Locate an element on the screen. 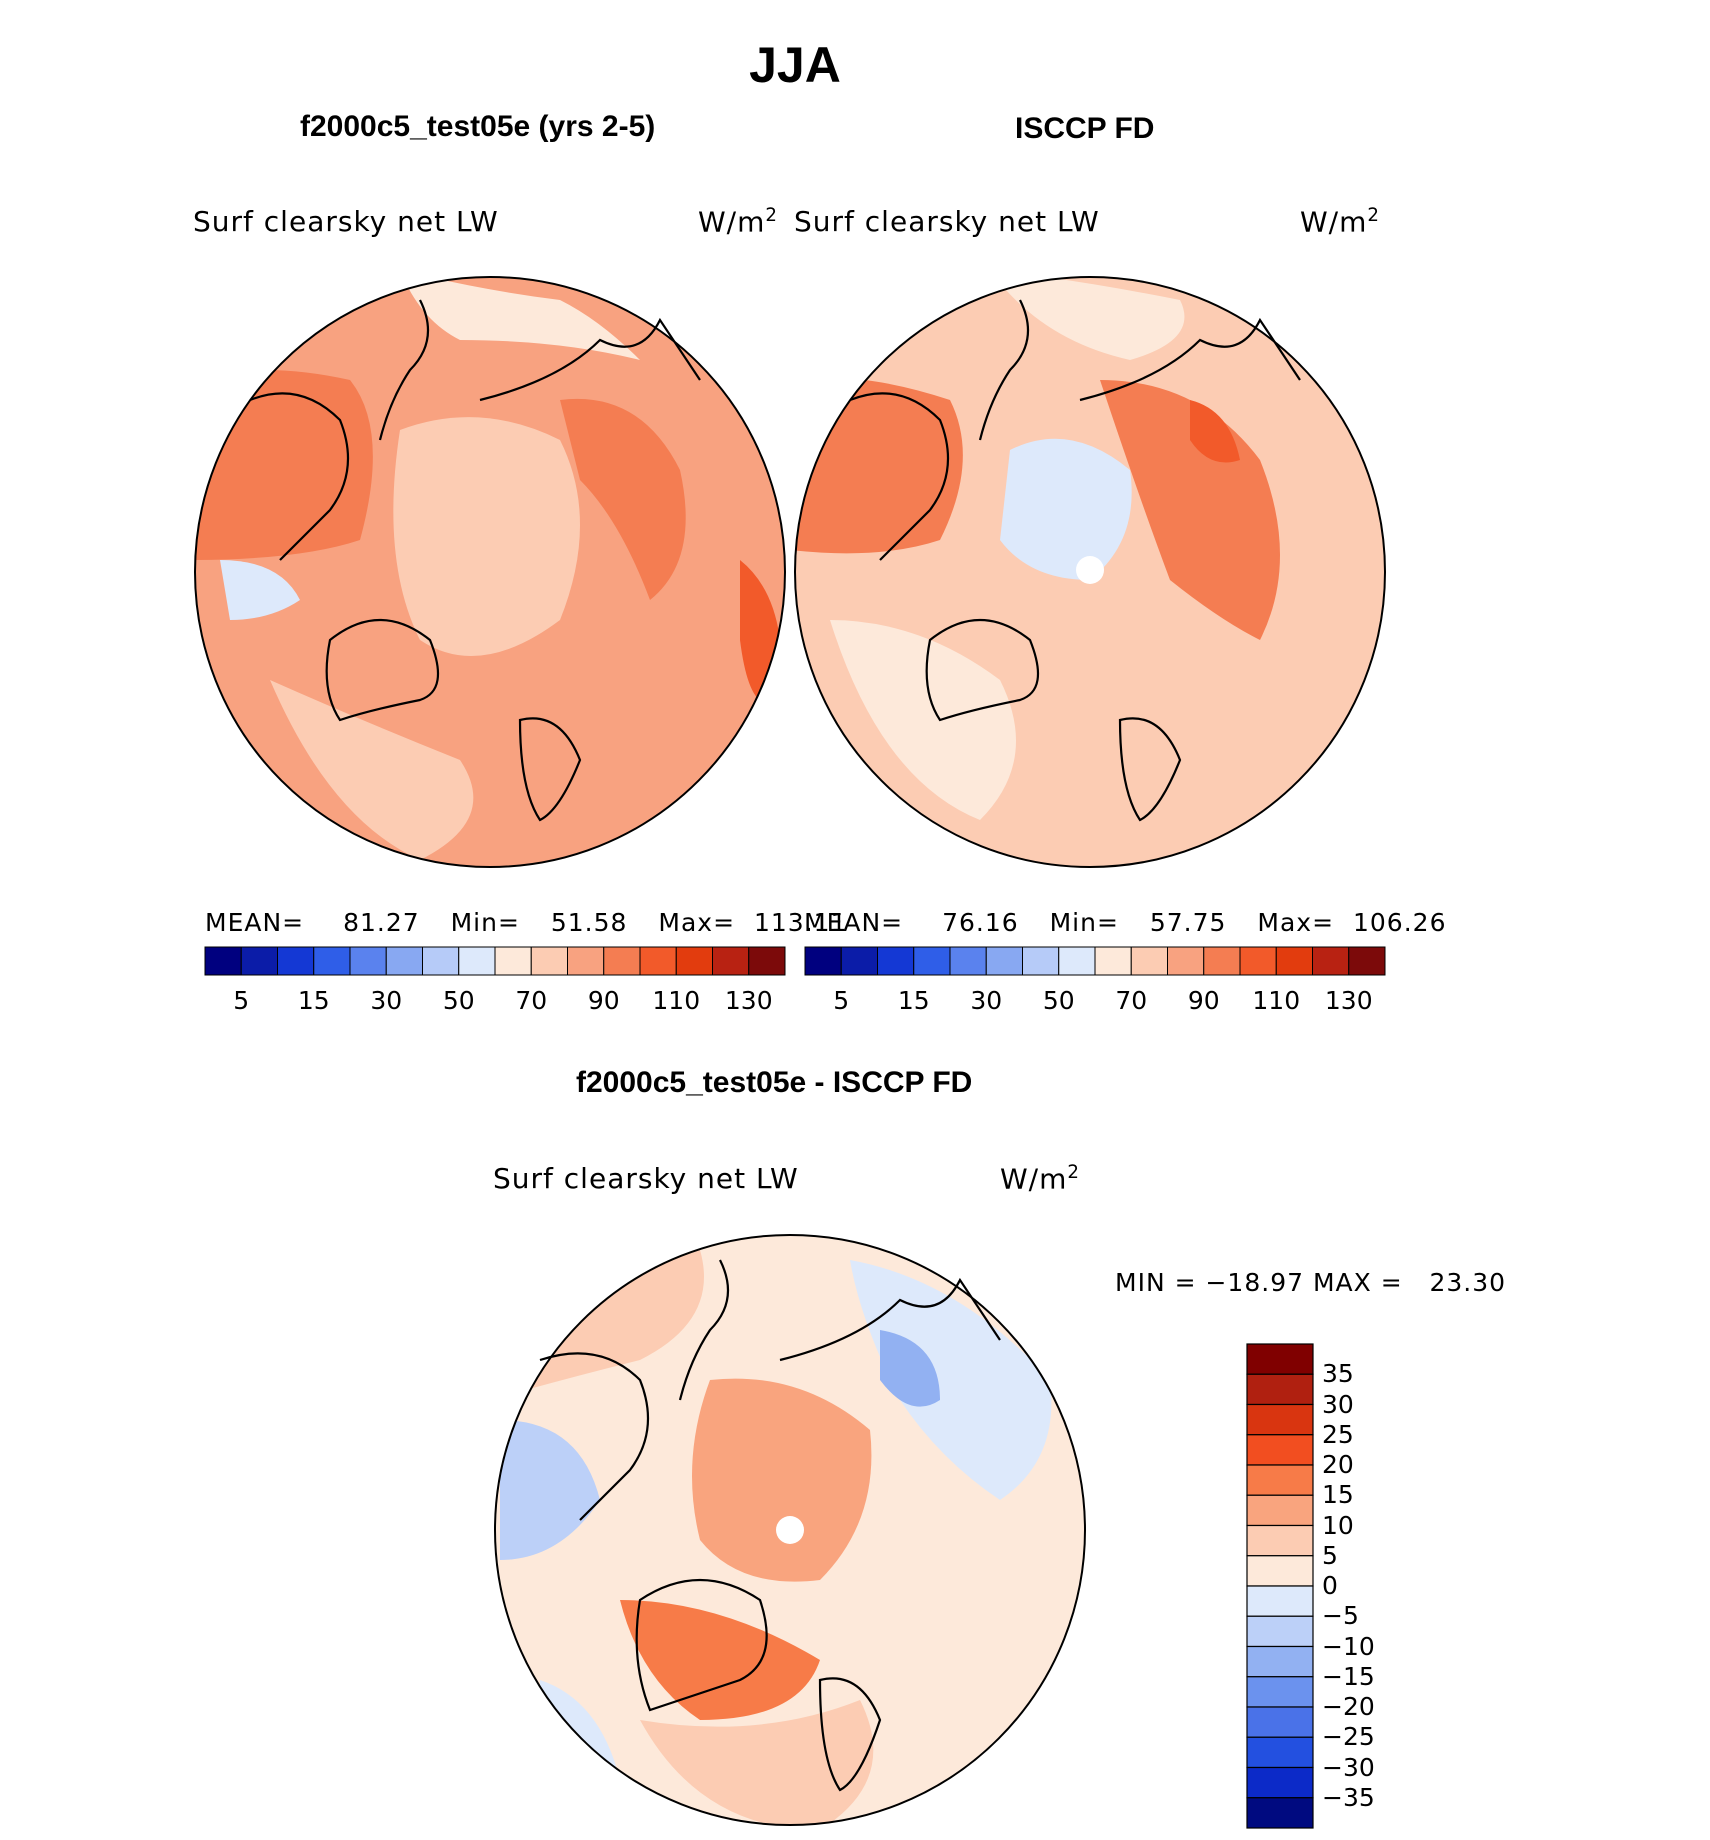 Image resolution: width=1710 pixels, height=1840 pixels. colorbar-tick-label: 0 is located at coordinates (1330, 1585).